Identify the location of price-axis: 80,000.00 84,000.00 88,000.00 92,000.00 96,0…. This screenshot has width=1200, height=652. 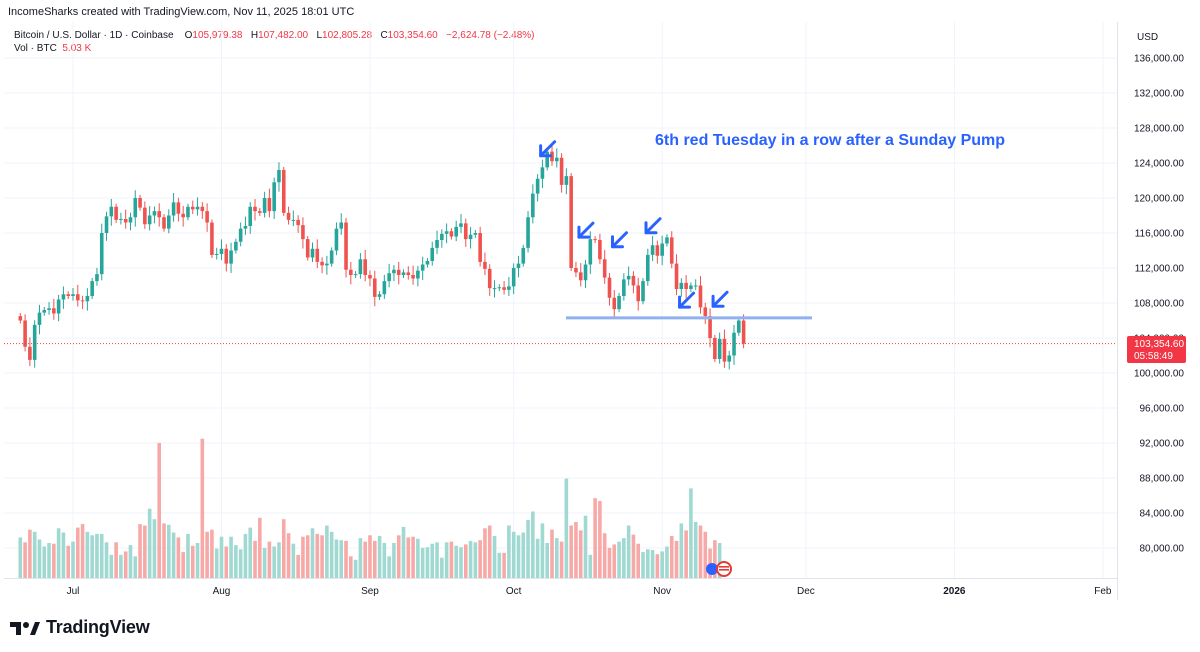
(1159, 304).